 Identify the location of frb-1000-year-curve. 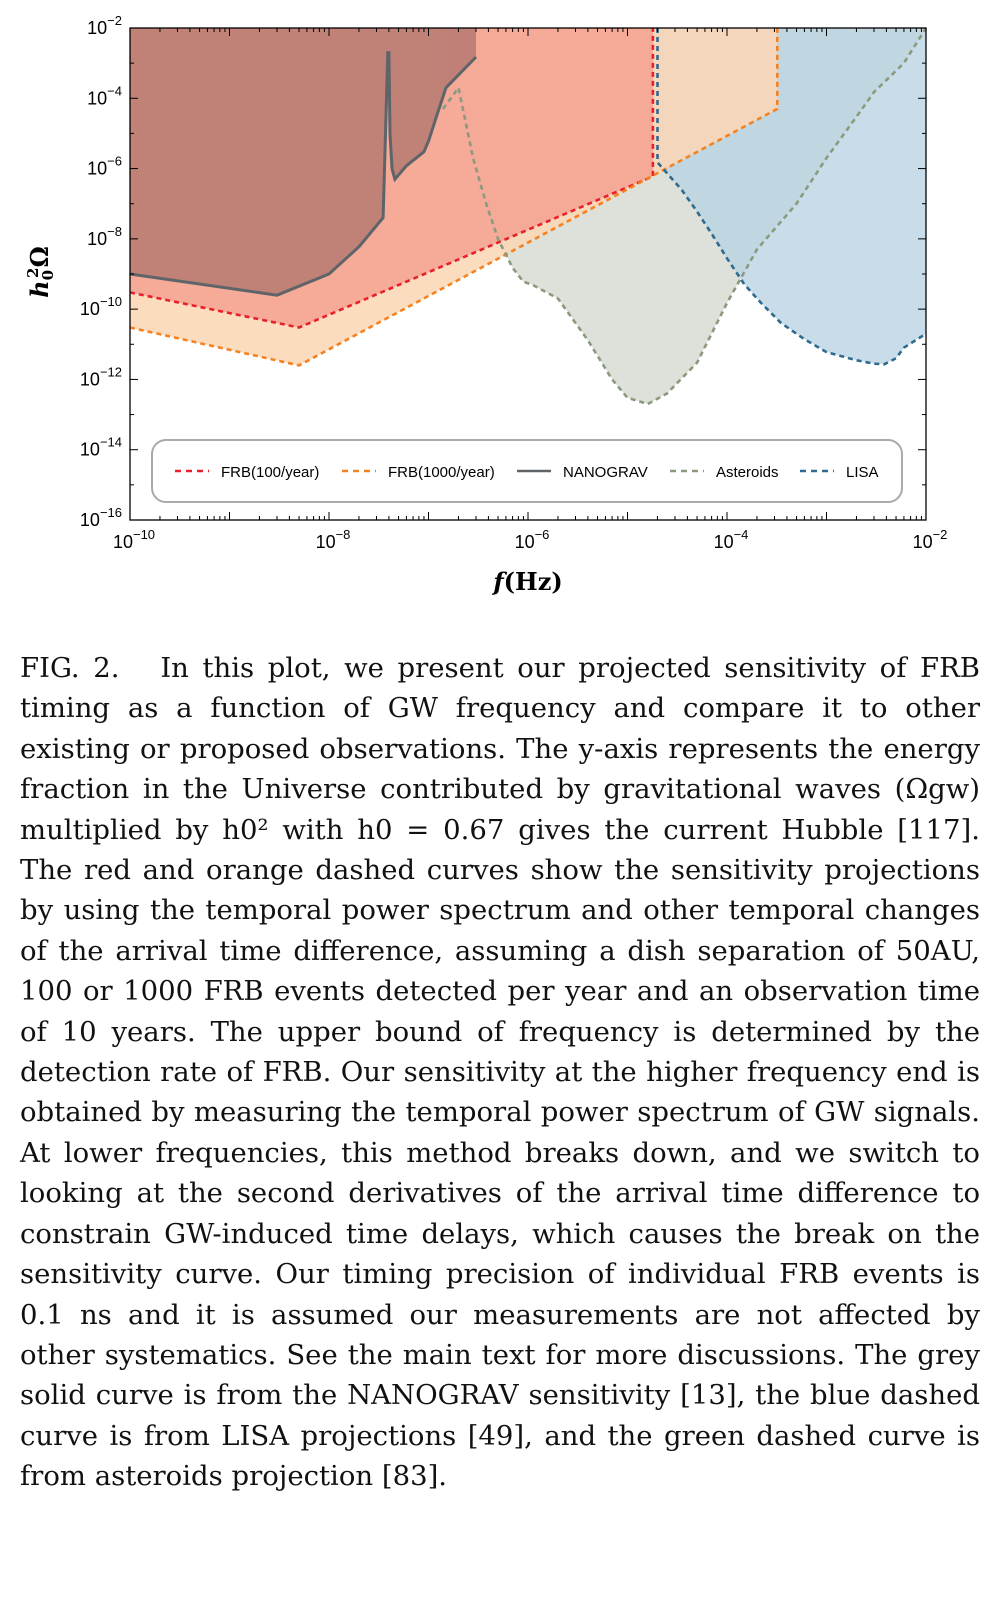
(454, 197).